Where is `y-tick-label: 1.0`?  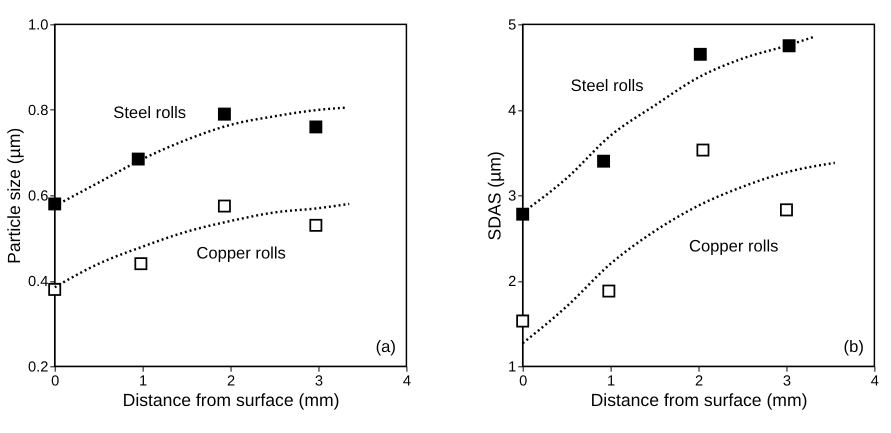
y-tick-label: 1.0 is located at coordinates (38, 26).